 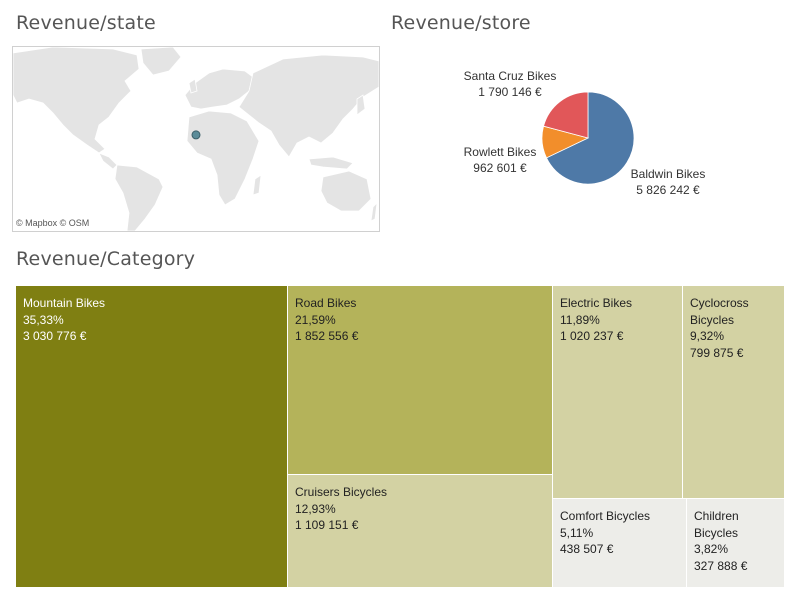 I want to click on map-land-asia, so click(x=308, y=106).